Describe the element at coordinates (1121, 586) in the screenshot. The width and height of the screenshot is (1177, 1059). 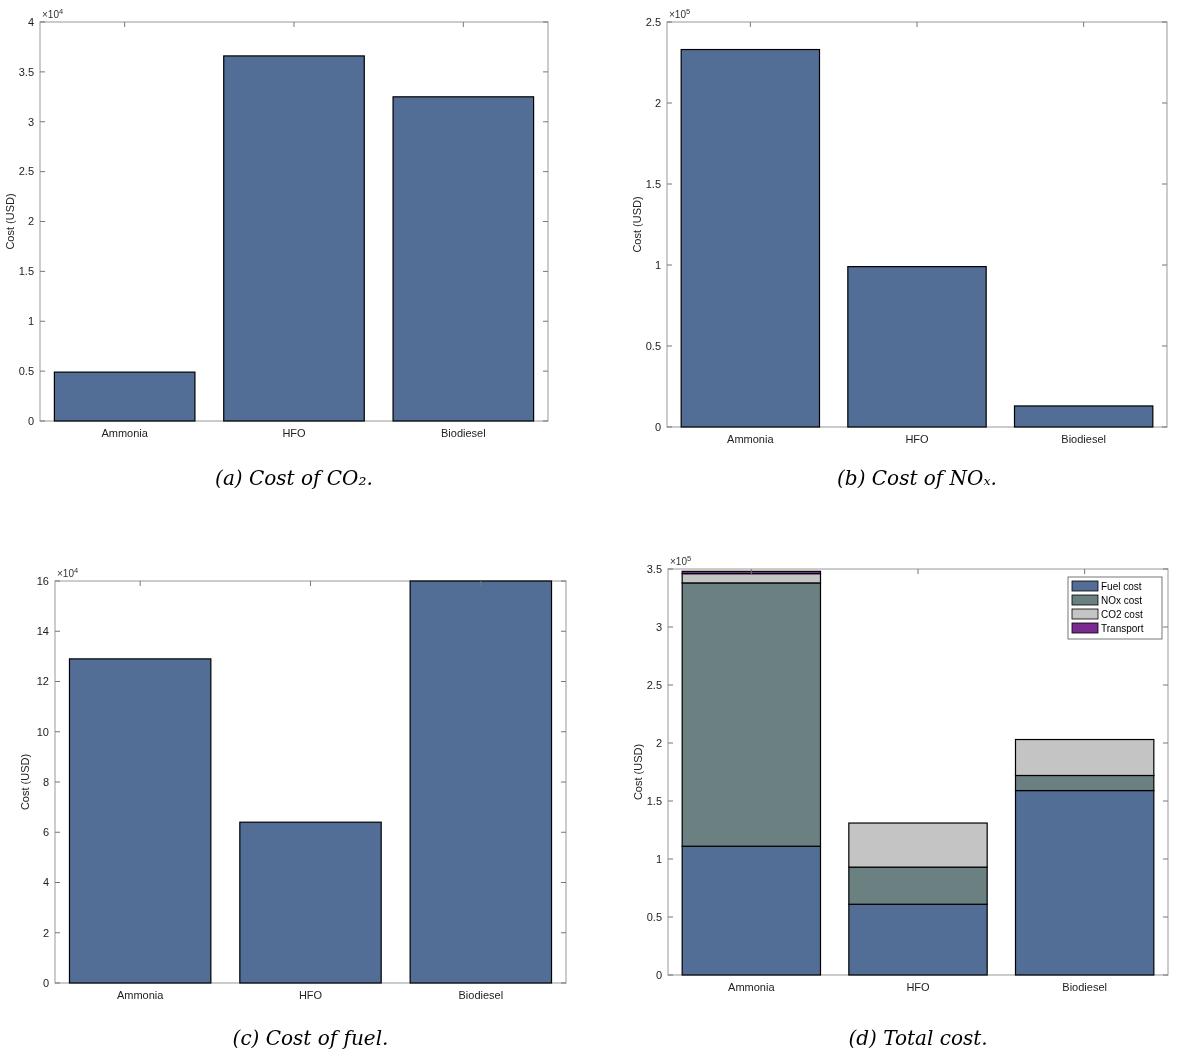
I see `legend-label: Fuel cost` at that location.